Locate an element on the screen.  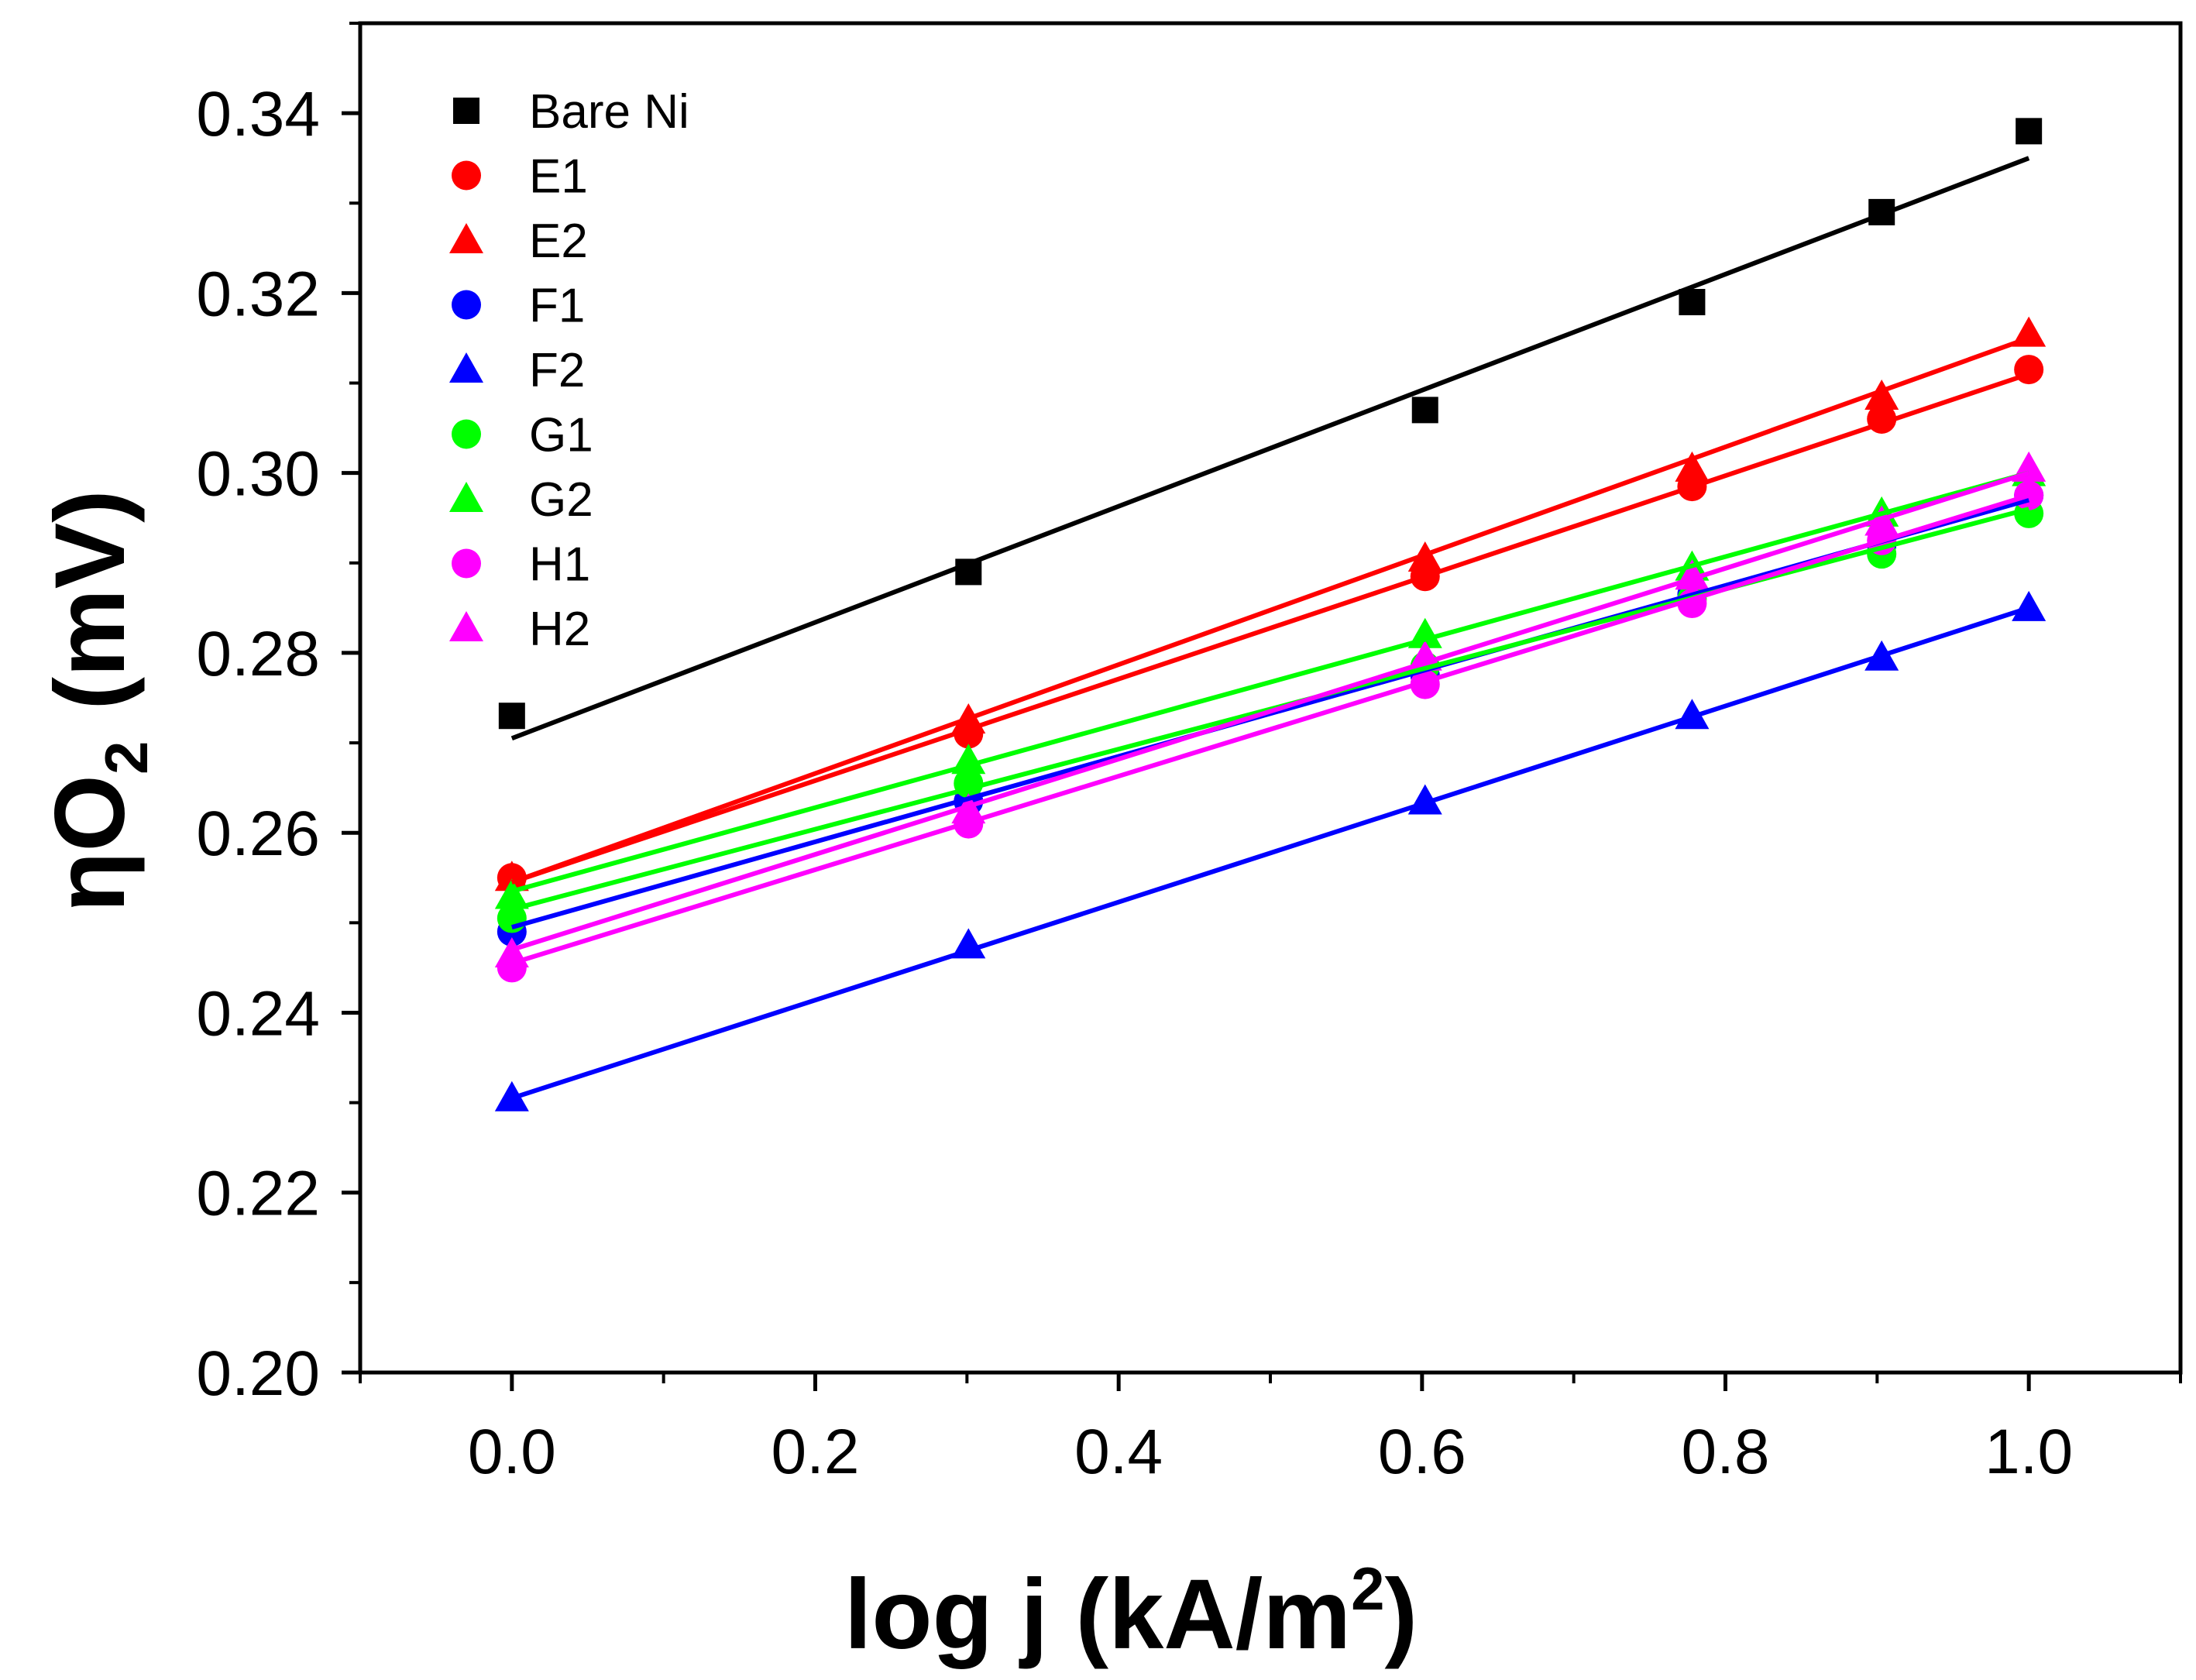
x-tick-label: 0.4 is located at coordinates (1118, 1452).